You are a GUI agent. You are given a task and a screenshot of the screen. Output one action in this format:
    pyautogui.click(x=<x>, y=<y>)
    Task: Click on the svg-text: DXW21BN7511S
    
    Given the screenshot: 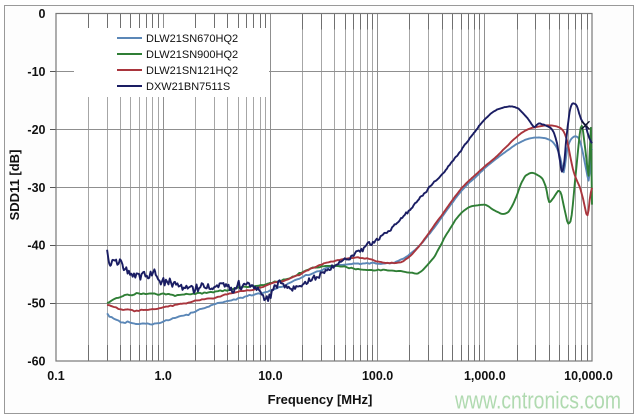 What is the action you would take?
    pyautogui.click(x=188, y=87)
    